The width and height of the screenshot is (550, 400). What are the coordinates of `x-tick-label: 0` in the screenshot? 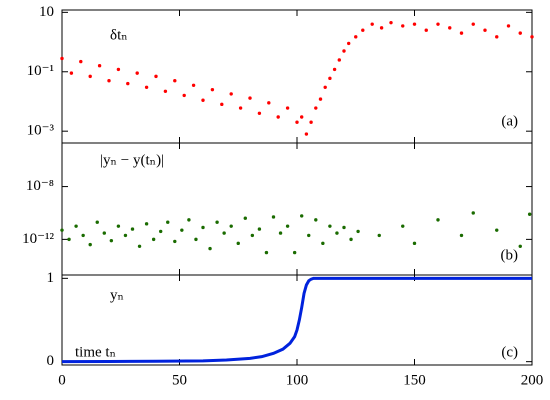 It's located at (62, 380).